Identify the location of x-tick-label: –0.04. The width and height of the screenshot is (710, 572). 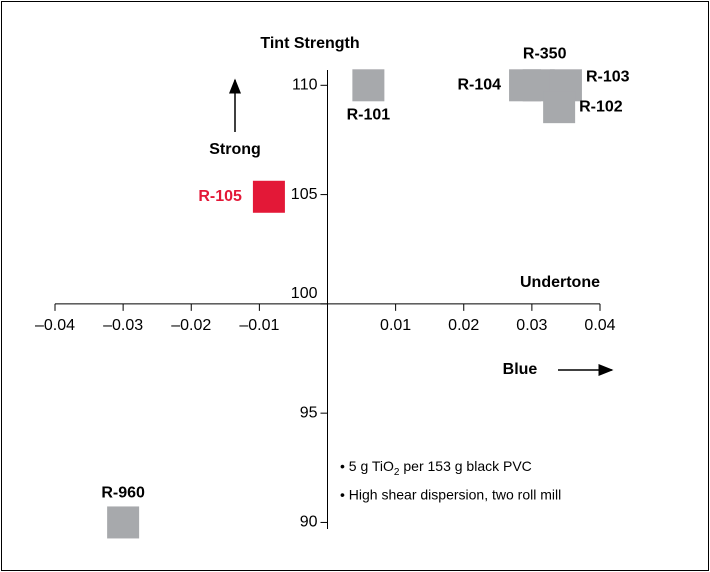
(55, 325).